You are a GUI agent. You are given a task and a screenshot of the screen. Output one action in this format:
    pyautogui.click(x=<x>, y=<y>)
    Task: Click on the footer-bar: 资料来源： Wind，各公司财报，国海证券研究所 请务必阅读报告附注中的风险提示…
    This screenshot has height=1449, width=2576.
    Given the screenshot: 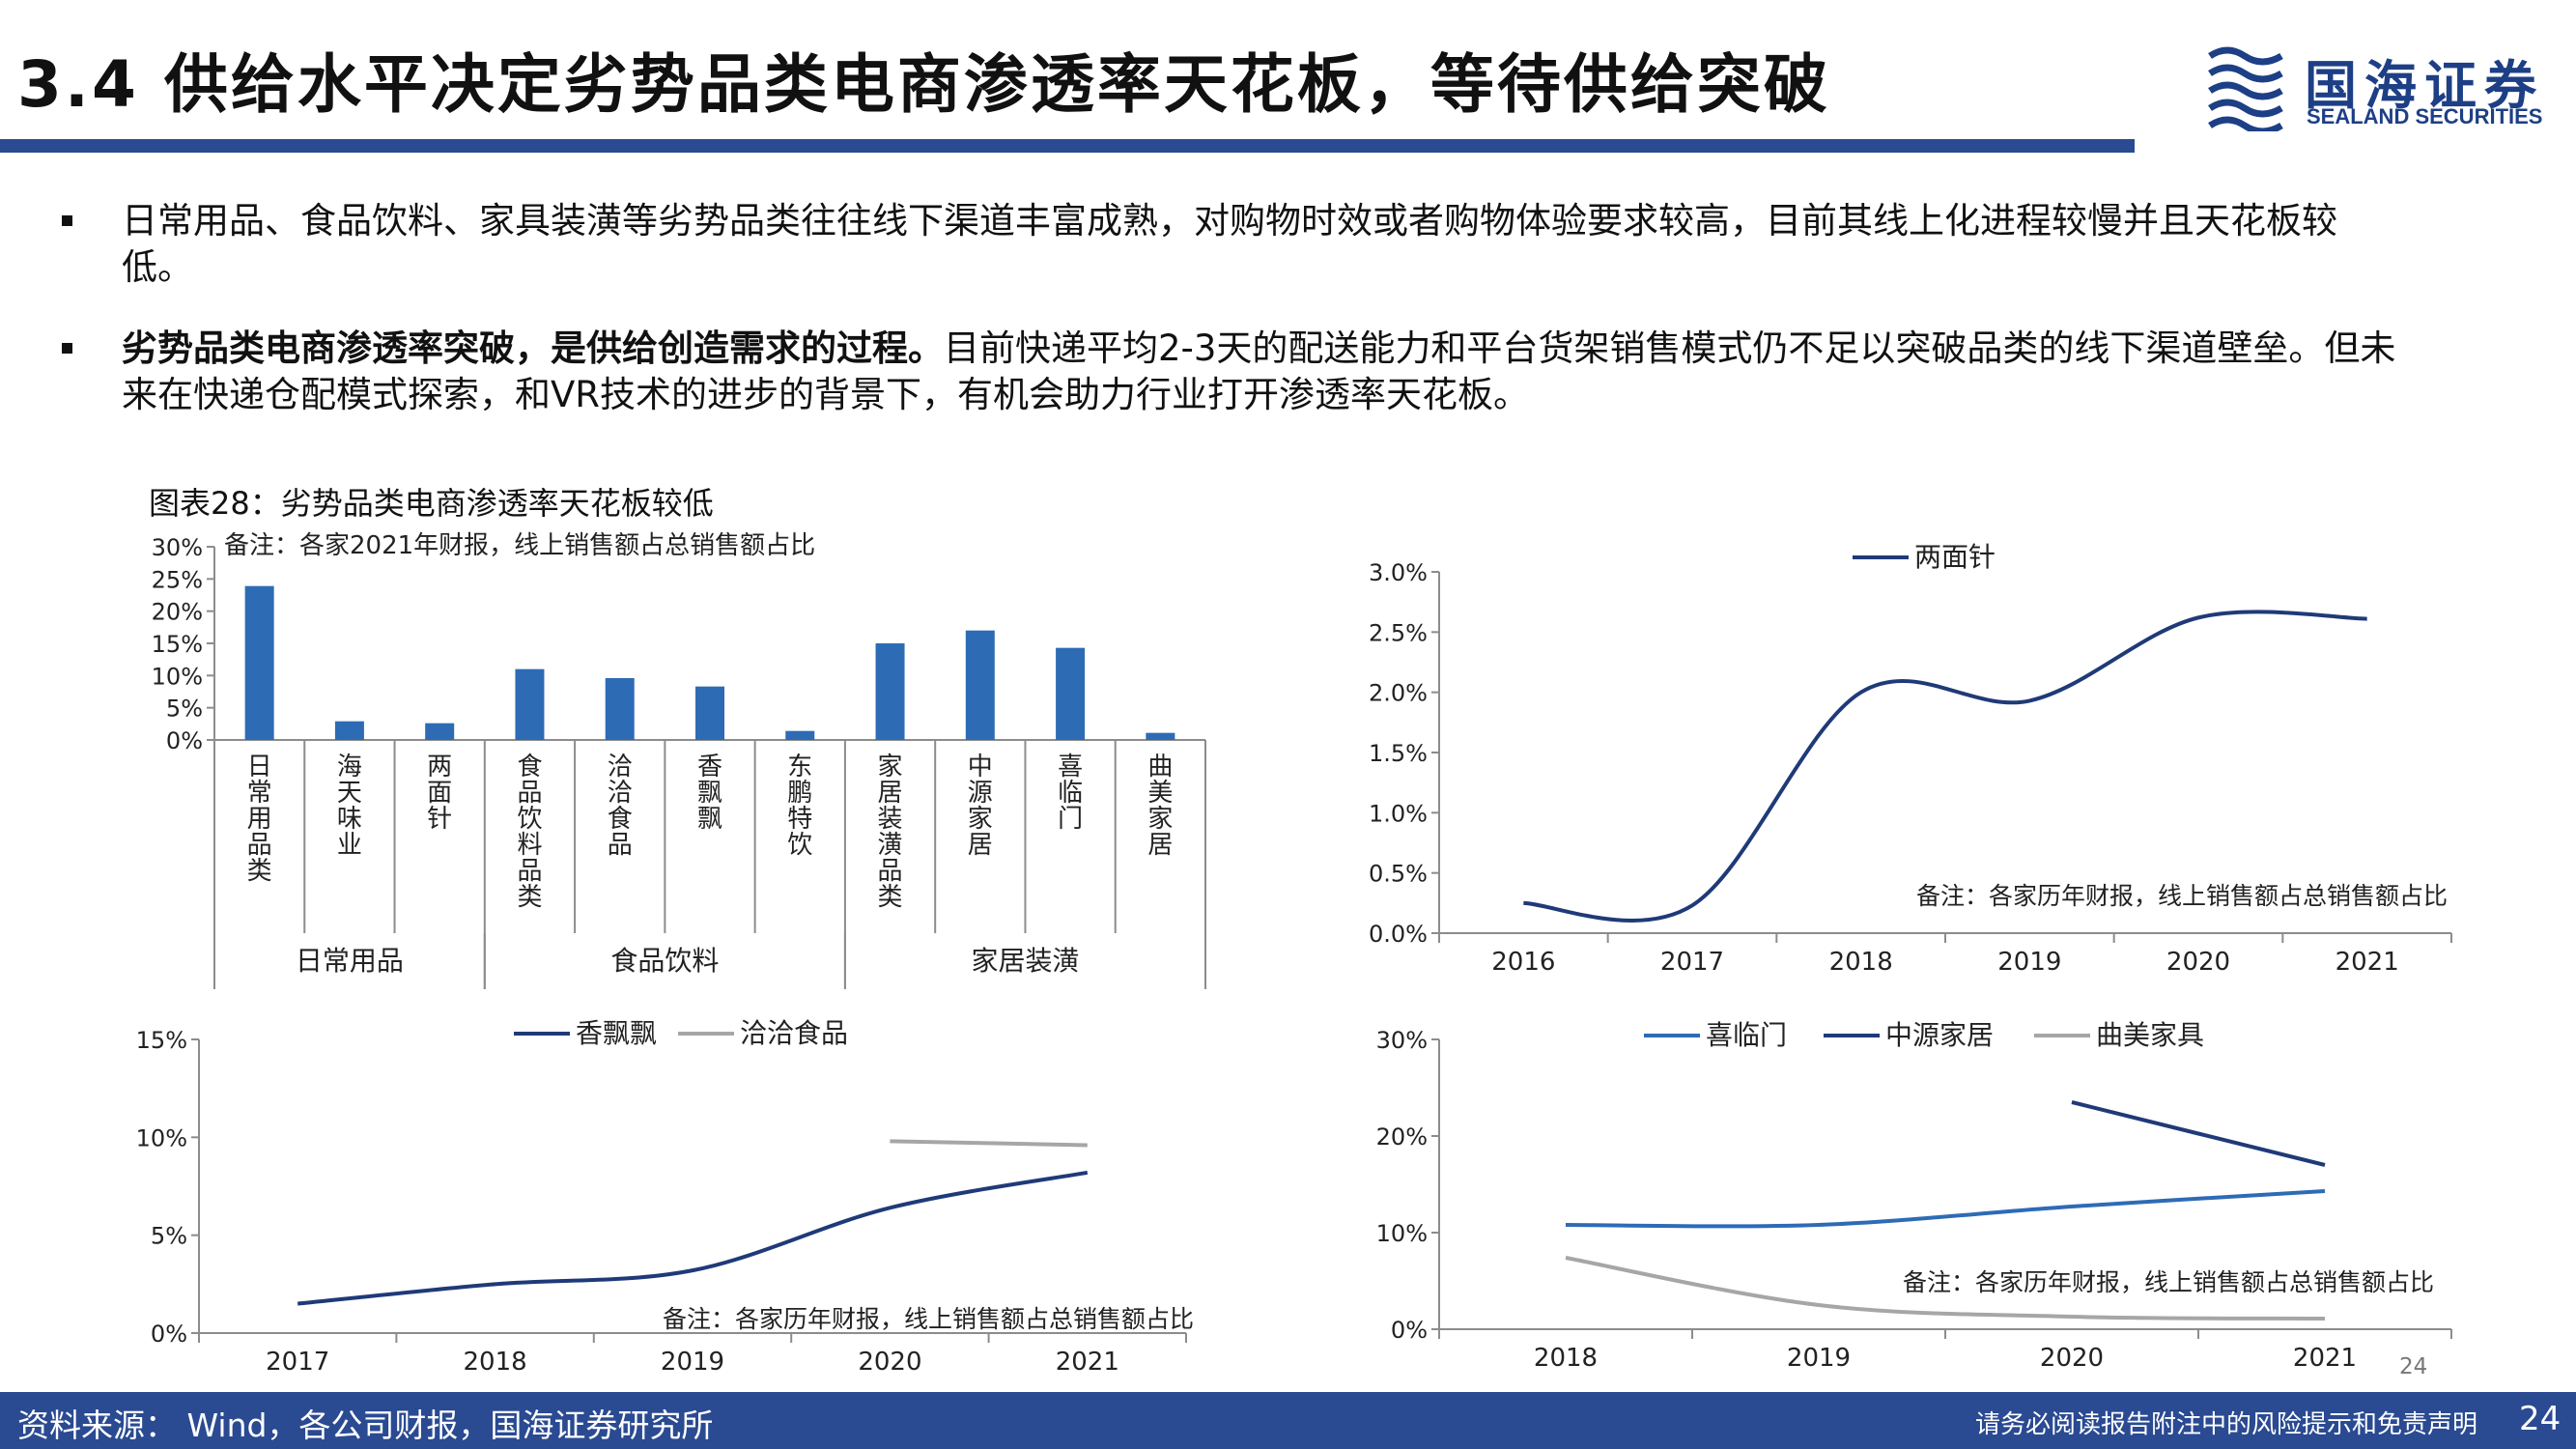 What is the action you would take?
    pyautogui.click(x=1288, y=1420)
    